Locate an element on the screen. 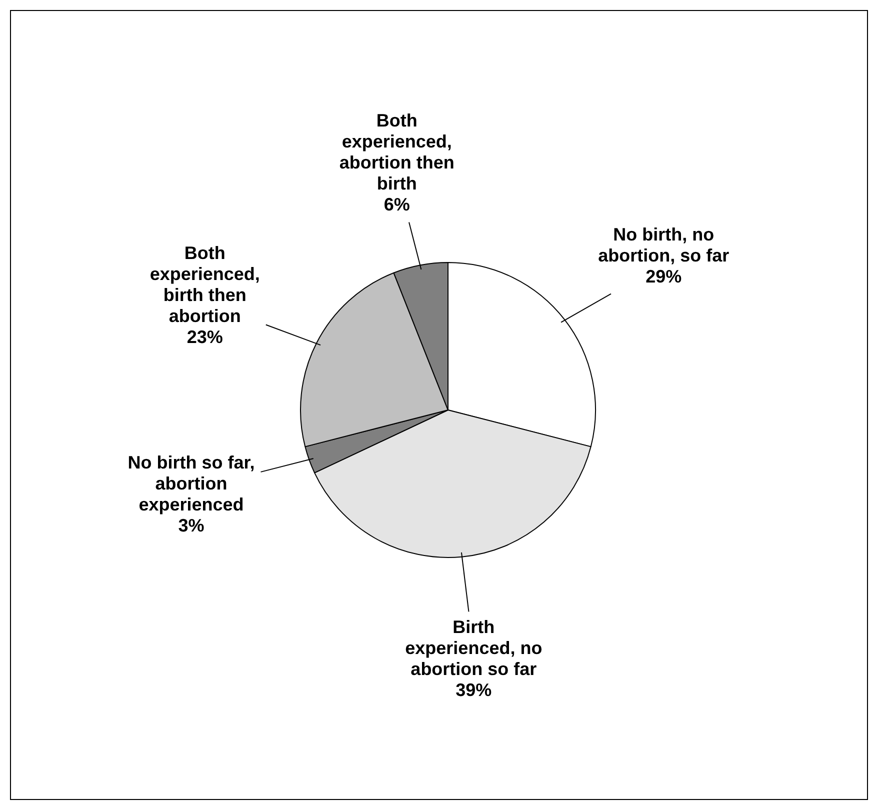 The height and width of the screenshot is (810, 878). data-label: 6% is located at coordinates (397, 204).